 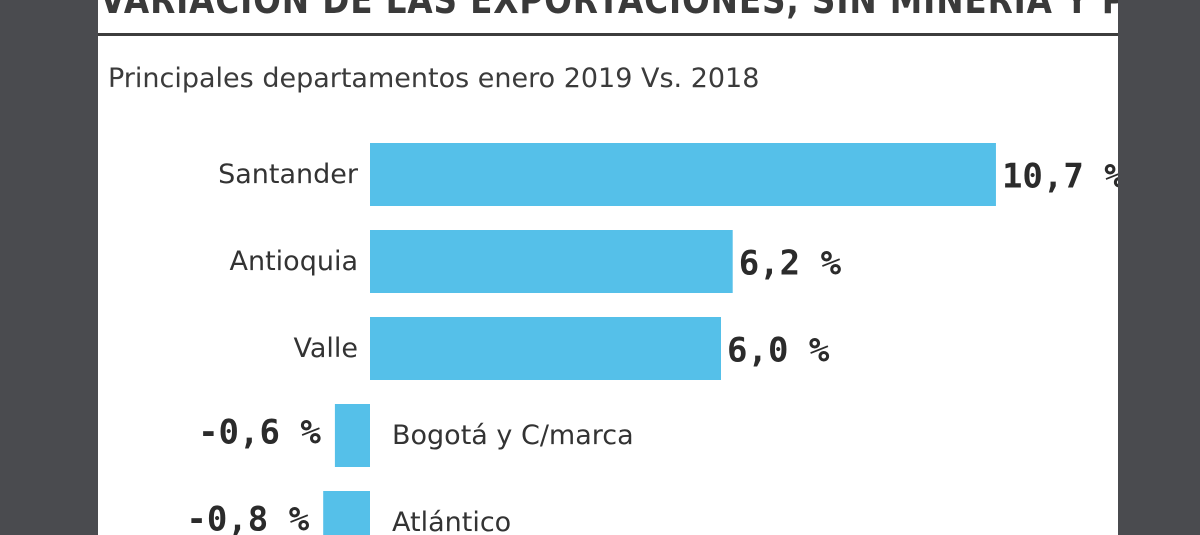 What do you see at coordinates (288, 174) in the screenshot?
I see `category-label: Santander` at bounding box center [288, 174].